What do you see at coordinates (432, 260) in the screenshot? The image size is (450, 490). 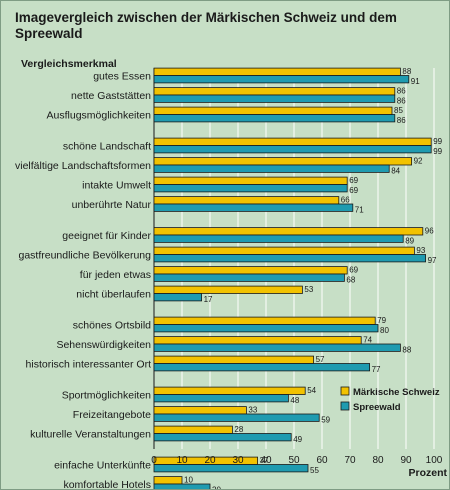 I see `value-label: 97` at bounding box center [432, 260].